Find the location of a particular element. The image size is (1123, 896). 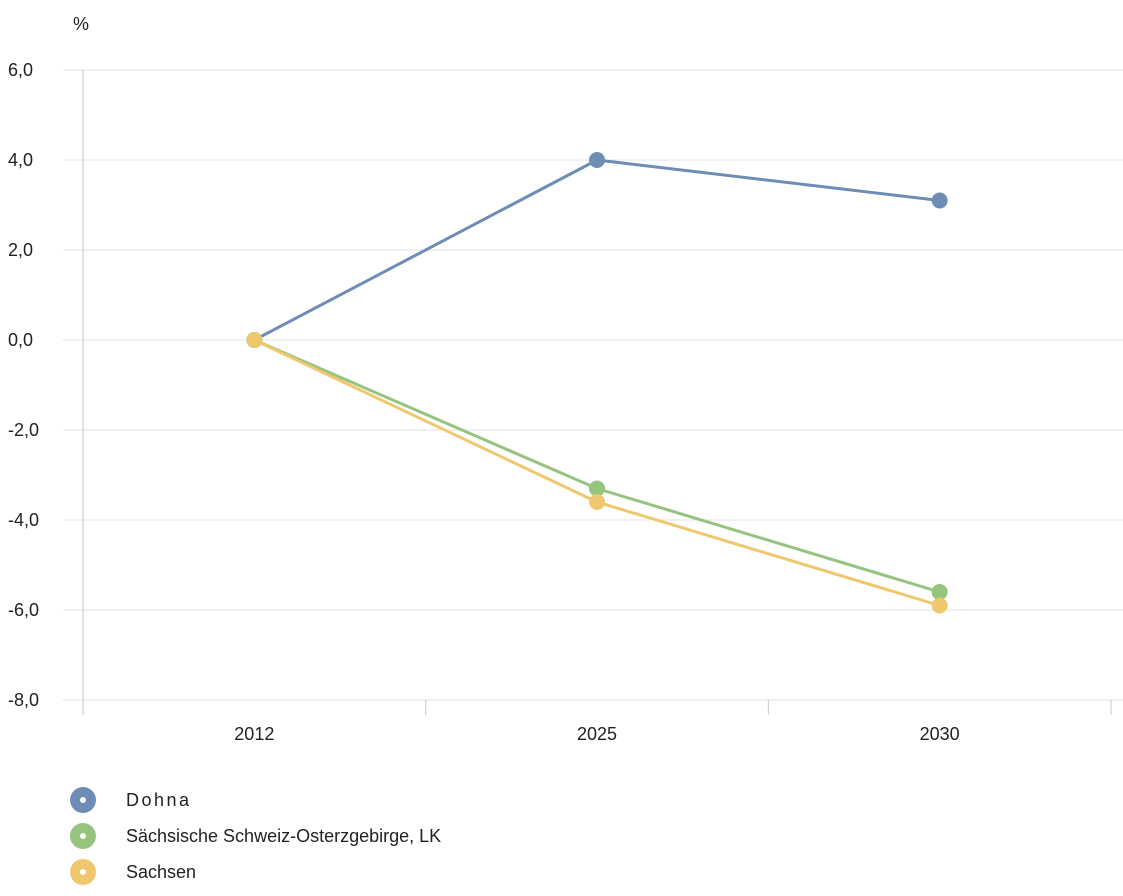

y-tick-label: -6,0 is located at coordinates (23, 610).